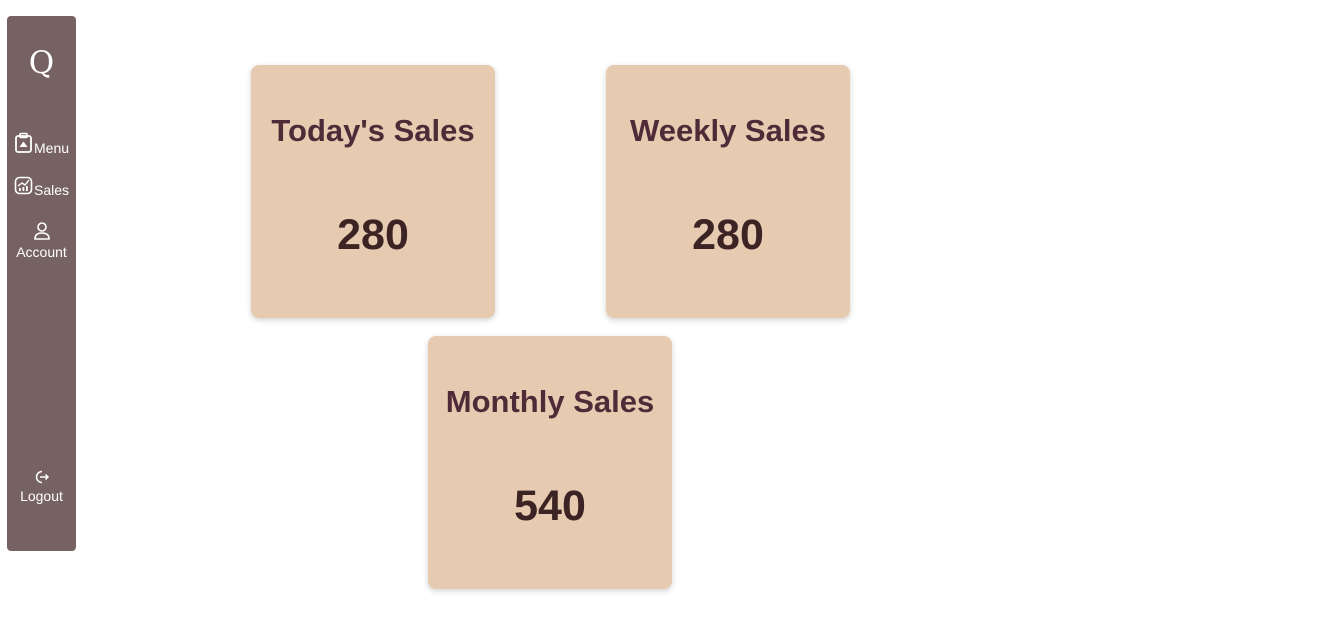 This screenshot has height=643, width=1318. What do you see at coordinates (728, 130) in the screenshot?
I see `card-title: Weekly Sales` at bounding box center [728, 130].